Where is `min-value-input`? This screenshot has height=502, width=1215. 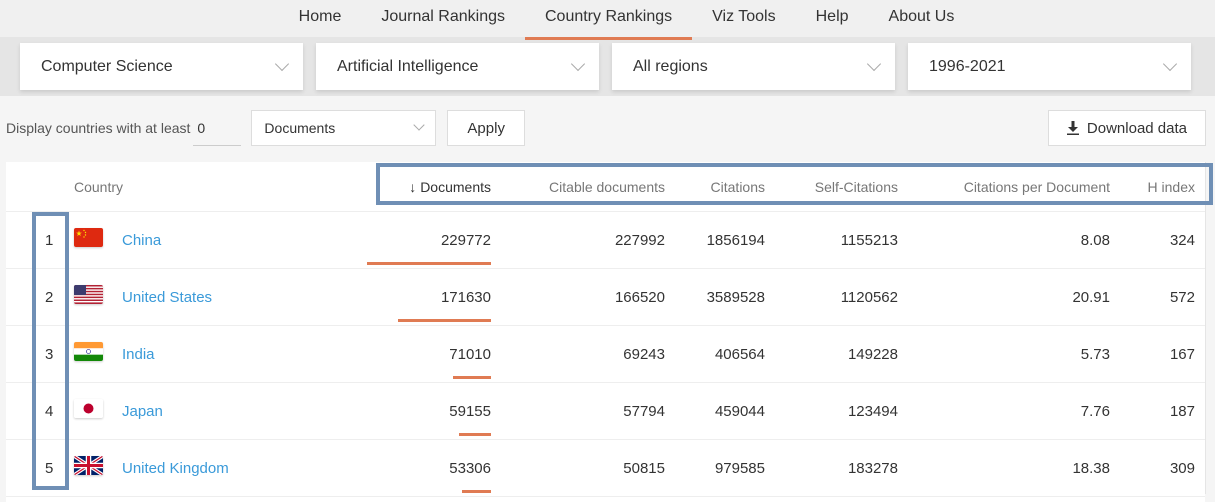 min-value-input is located at coordinates (217, 128).